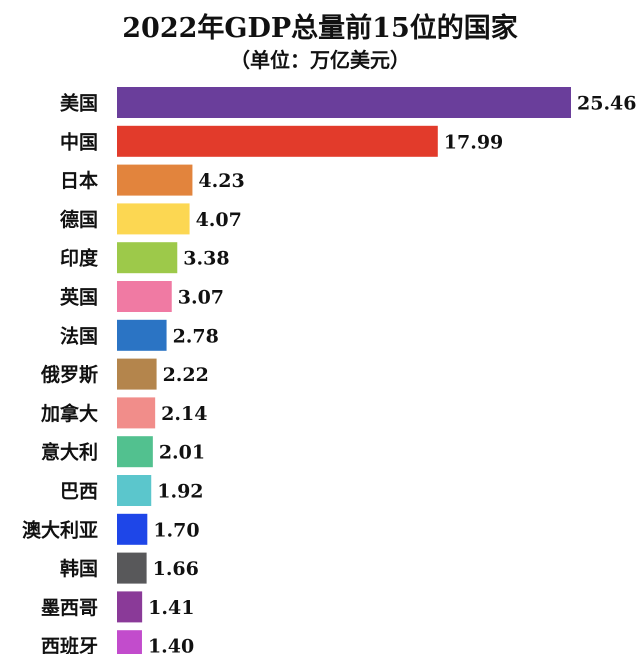 The height and width of the screenshot is (654, 640). Describe the element at coordinates (171, 608) in the screenshot. I see `value-label: 1.41` at that location.